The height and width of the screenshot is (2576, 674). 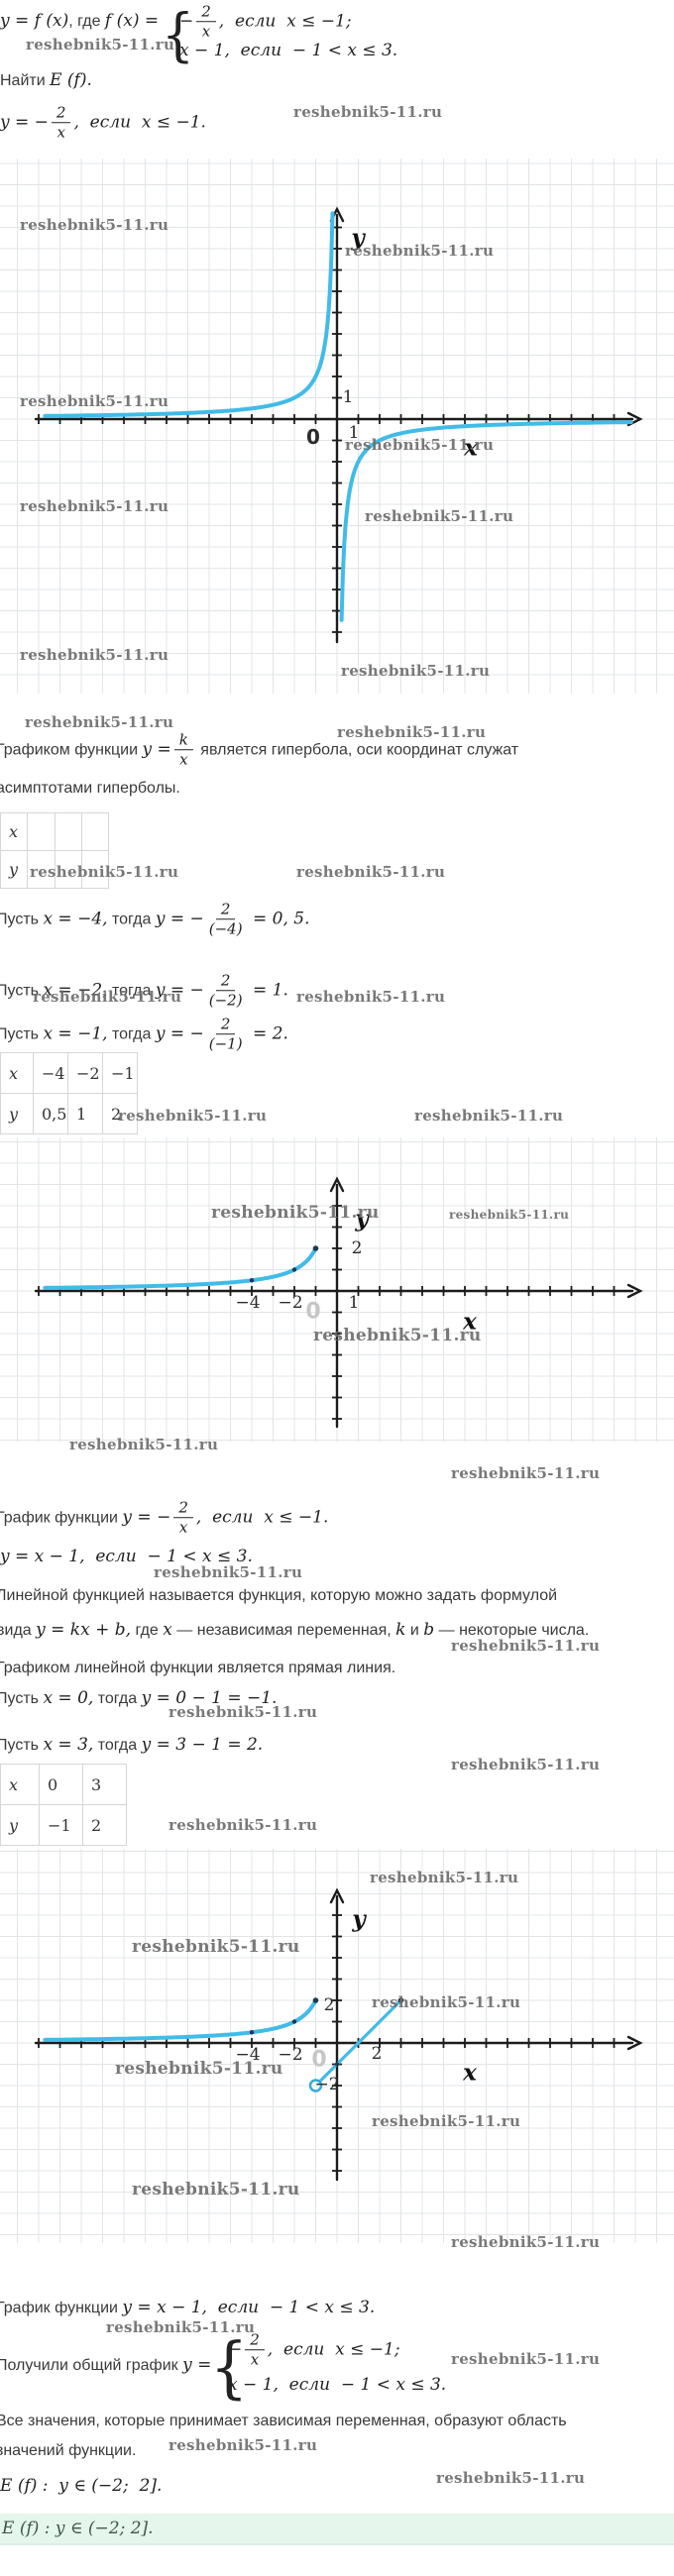 I want to click on value-cell: 2, so click(x=120, y=1113).